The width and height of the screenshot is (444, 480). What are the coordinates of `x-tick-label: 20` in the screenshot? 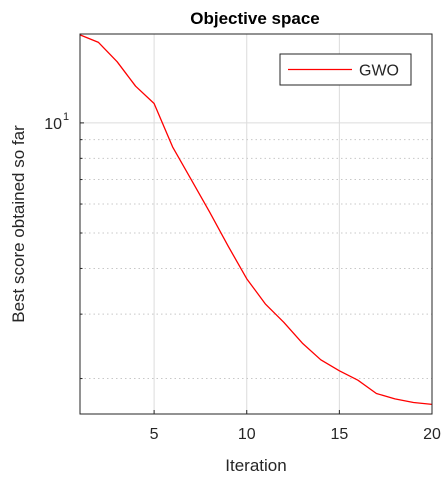 It's located at (432, 434).